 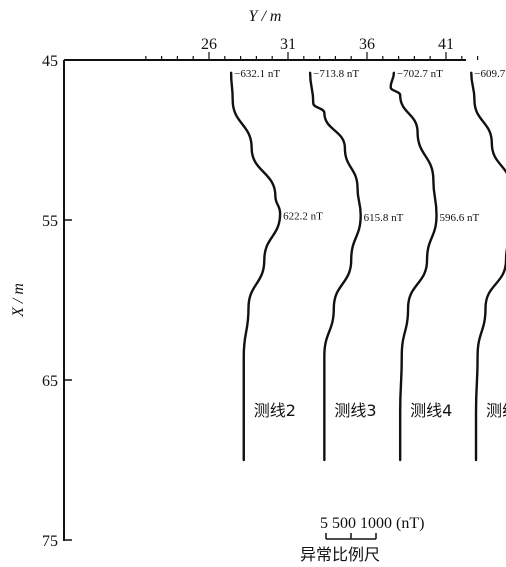 What do you see at coordinates (431, 410) in the screenshot?
I see `series-name-label: 测线4` at bounding box center [431, 410].